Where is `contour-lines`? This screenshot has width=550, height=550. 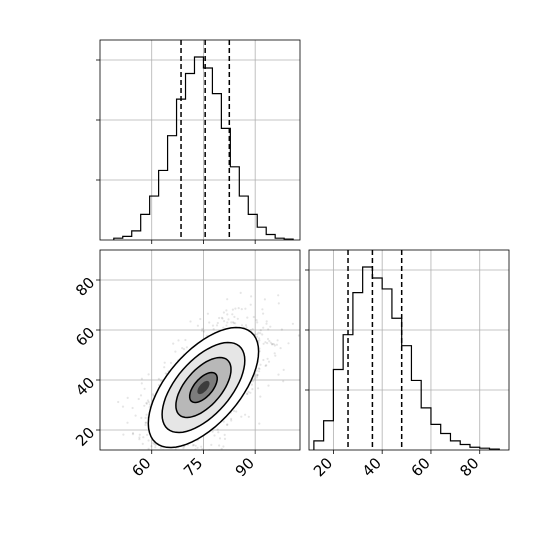 contour-lines is located at coordinates (203, 387).